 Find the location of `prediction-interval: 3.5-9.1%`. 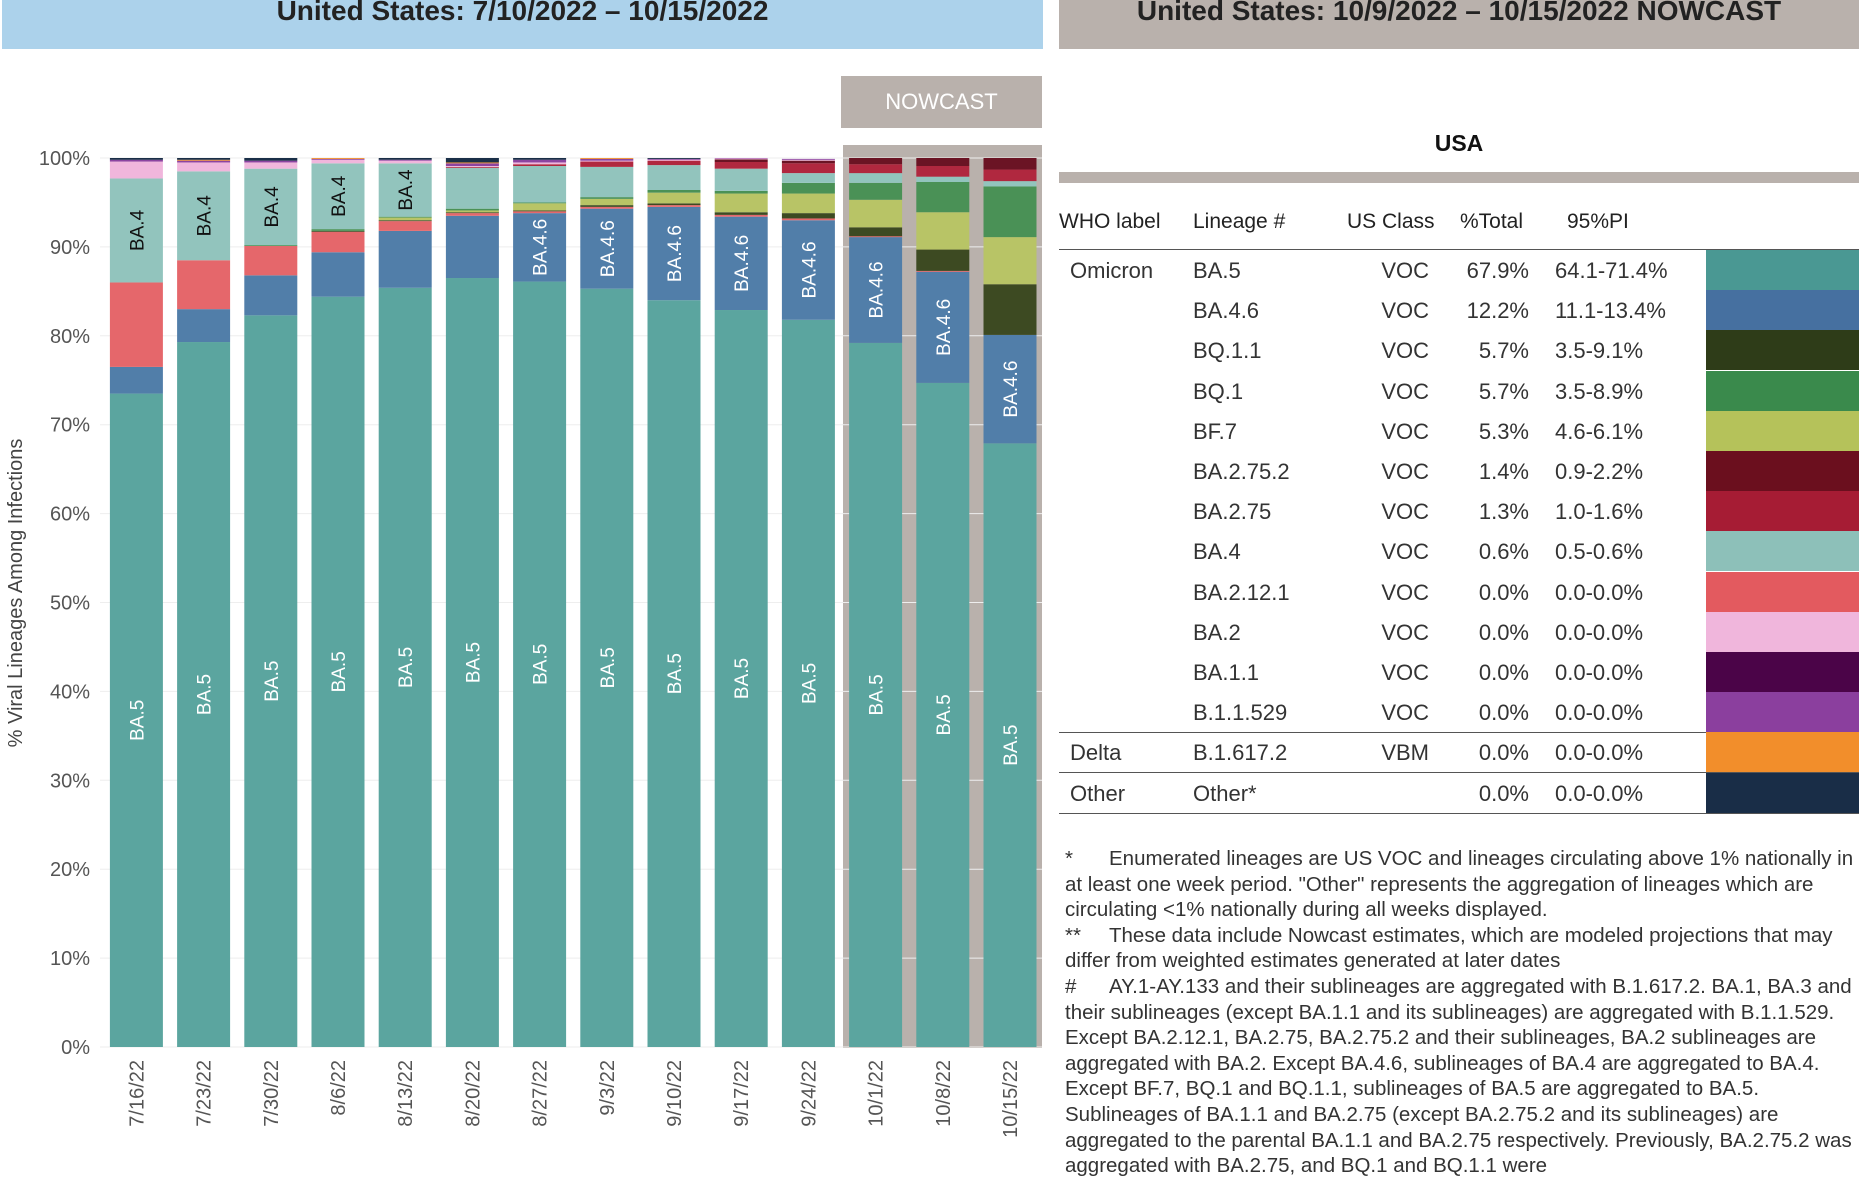

prediction-interval: 3.5-9.1% is located at coordinates (1627, 351).